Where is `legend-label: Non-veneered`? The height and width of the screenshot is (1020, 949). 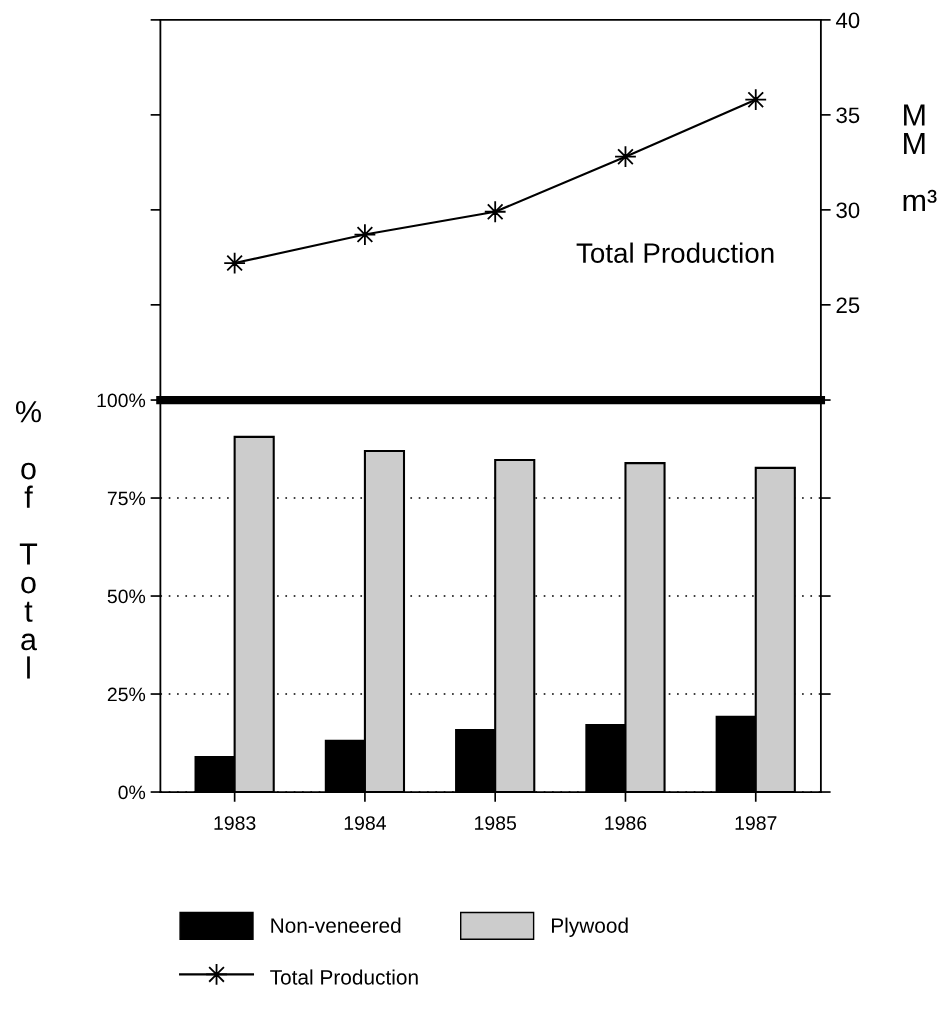 legend-label: Non-veneered is located at coordinates (336, 925).